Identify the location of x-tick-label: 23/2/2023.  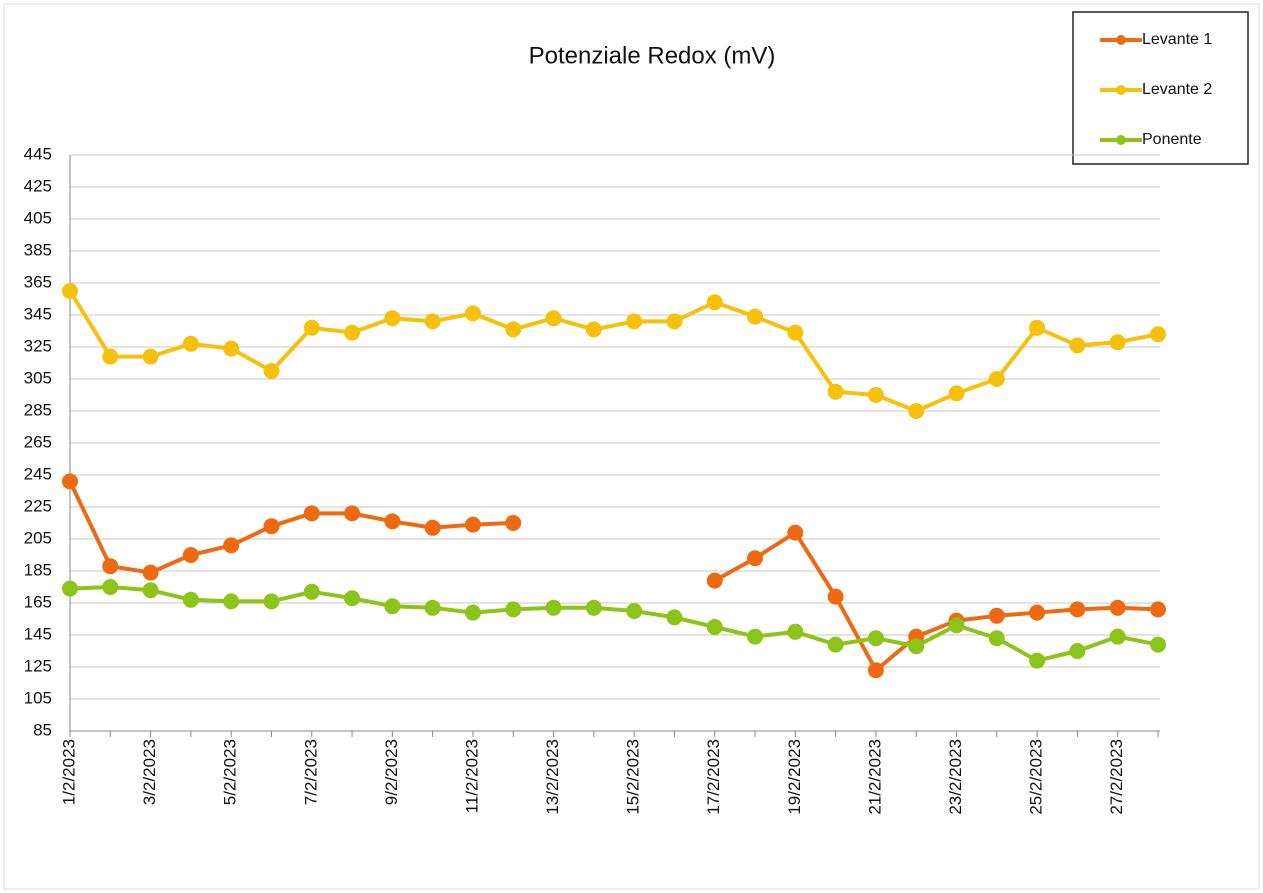
(955, 777).